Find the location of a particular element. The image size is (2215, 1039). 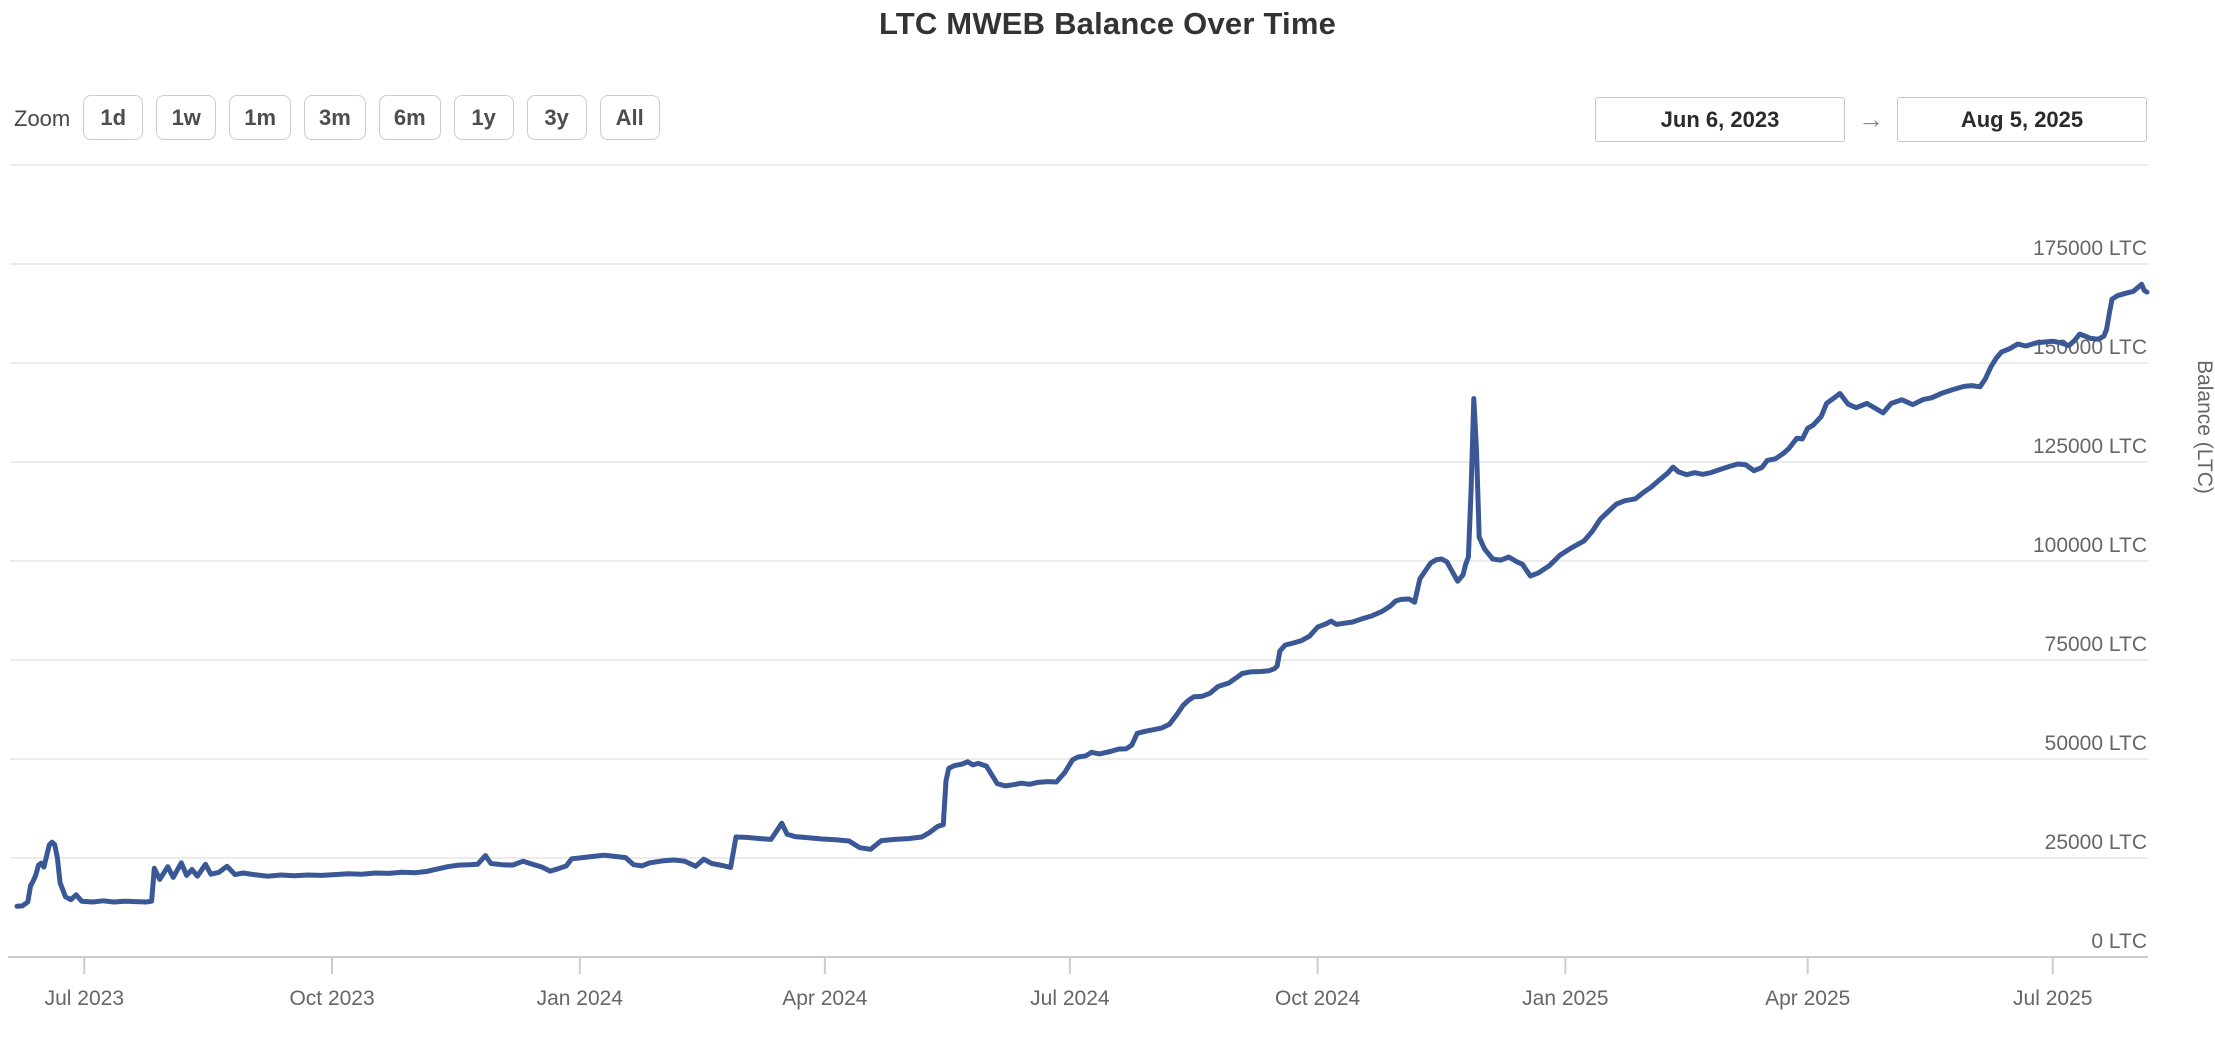

x-tick-label: Jul 2024 is located at coordinates (1070, 998).